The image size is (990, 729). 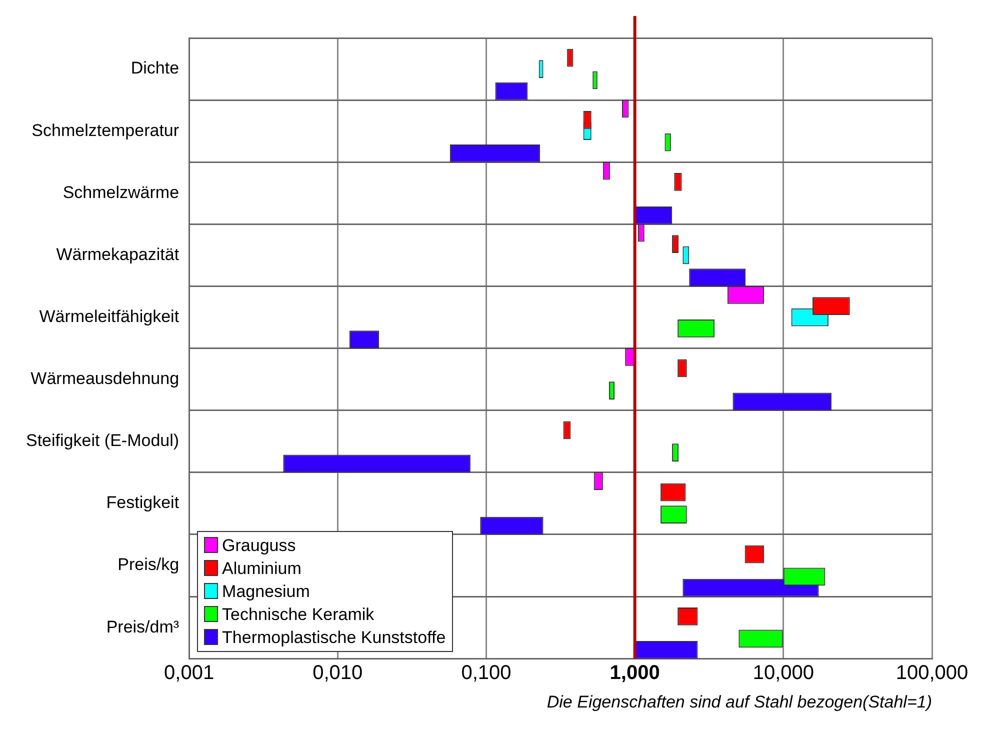 What do you see at coordinates (932, 673) in the screenshot?
I see `x-tick-label: 100,000` at bounding box center [932, 673].